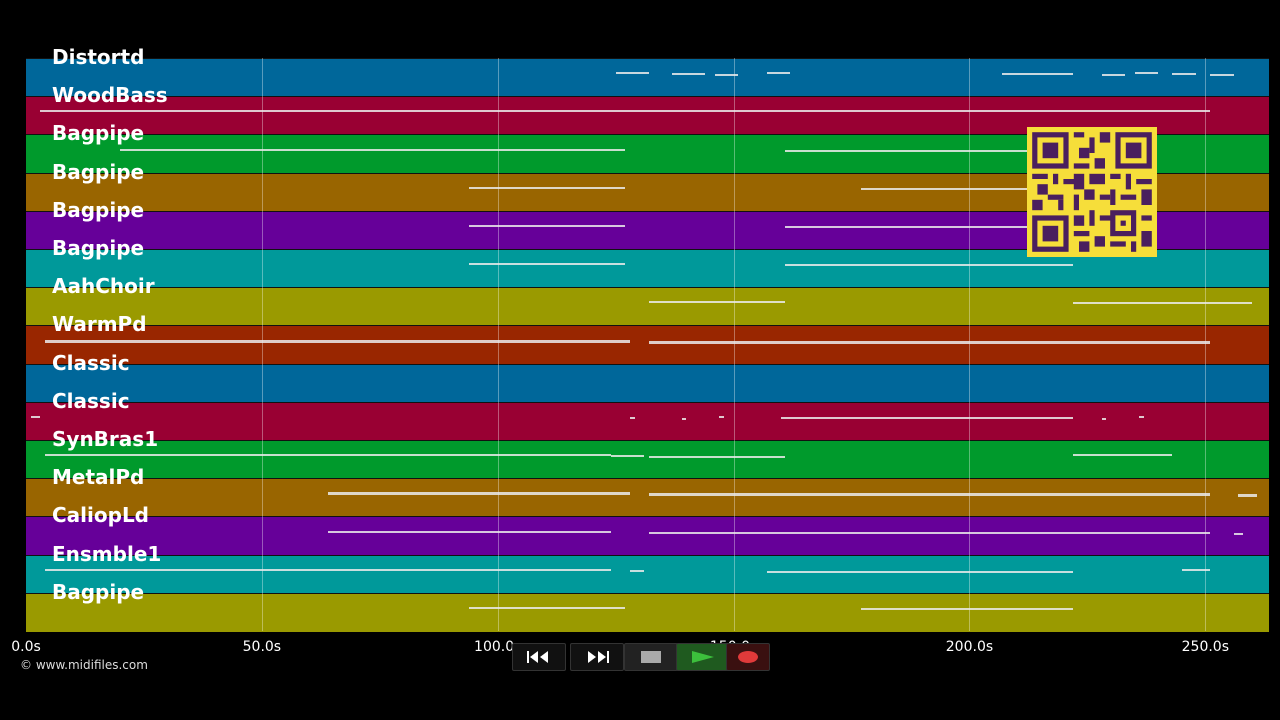  What do you see at coordinates (107, 553) in the screenshot?
I see `track-label: Ensmble1` at bounding box center [107, 553].